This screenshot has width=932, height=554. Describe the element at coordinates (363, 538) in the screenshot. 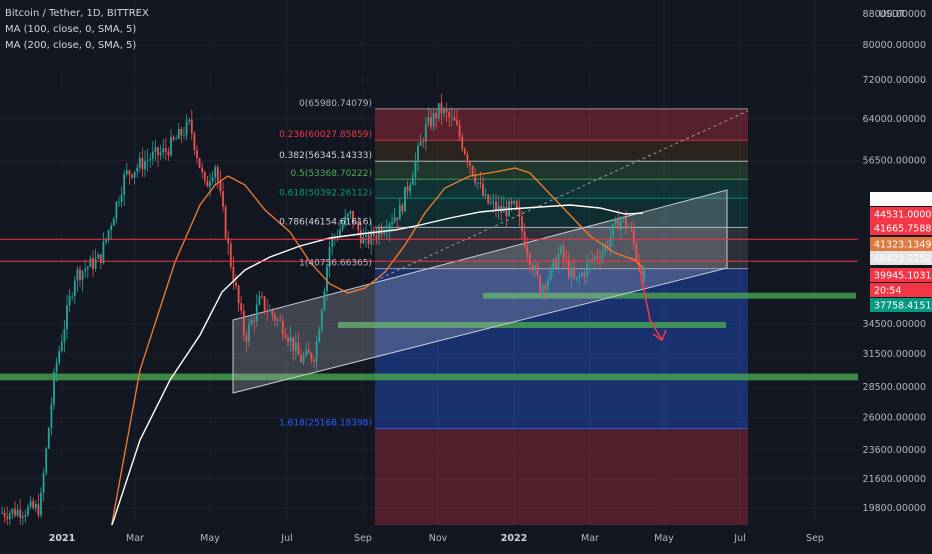

I see `time-axis-label: Sep` at that location.